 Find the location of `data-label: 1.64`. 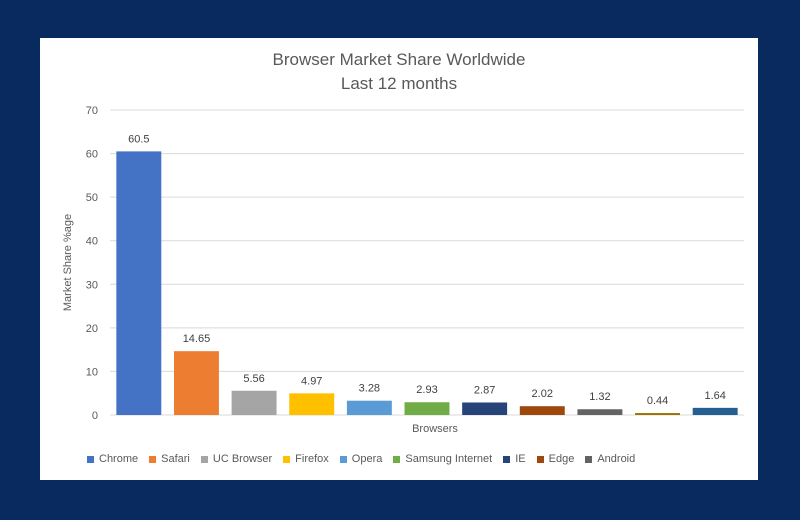

data-label: 1.64 is located at coordinates (714, 396).